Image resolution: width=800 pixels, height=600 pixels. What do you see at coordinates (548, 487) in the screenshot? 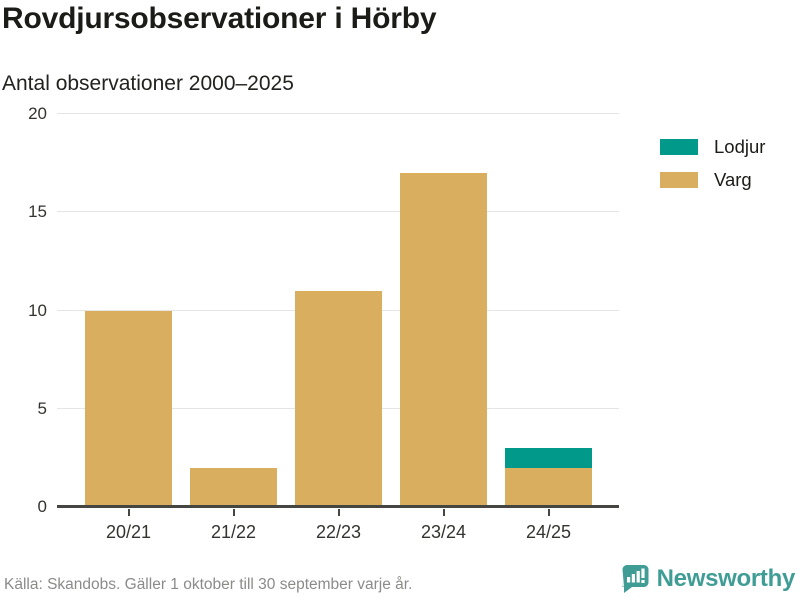
I see `bar-segment-varg-24/25` at bounding box center [548, 487].